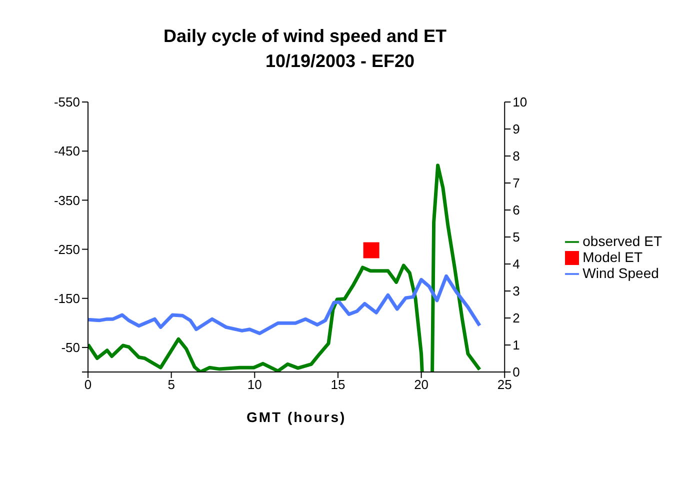 Image resolution: width=700 pixels, height=482 pixels. What do you see at coordinates (421, 384) in the screenshot?
I see `x-tick-label: 20` at bounding box center [421, 384].